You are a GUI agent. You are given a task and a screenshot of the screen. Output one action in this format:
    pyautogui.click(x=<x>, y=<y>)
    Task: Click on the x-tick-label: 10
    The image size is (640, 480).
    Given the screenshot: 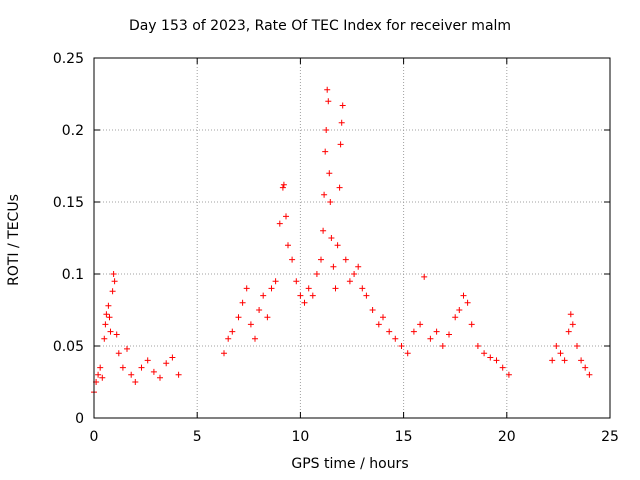 What is the action you would take?
    pyautogui.click(x=300, y=437)
    